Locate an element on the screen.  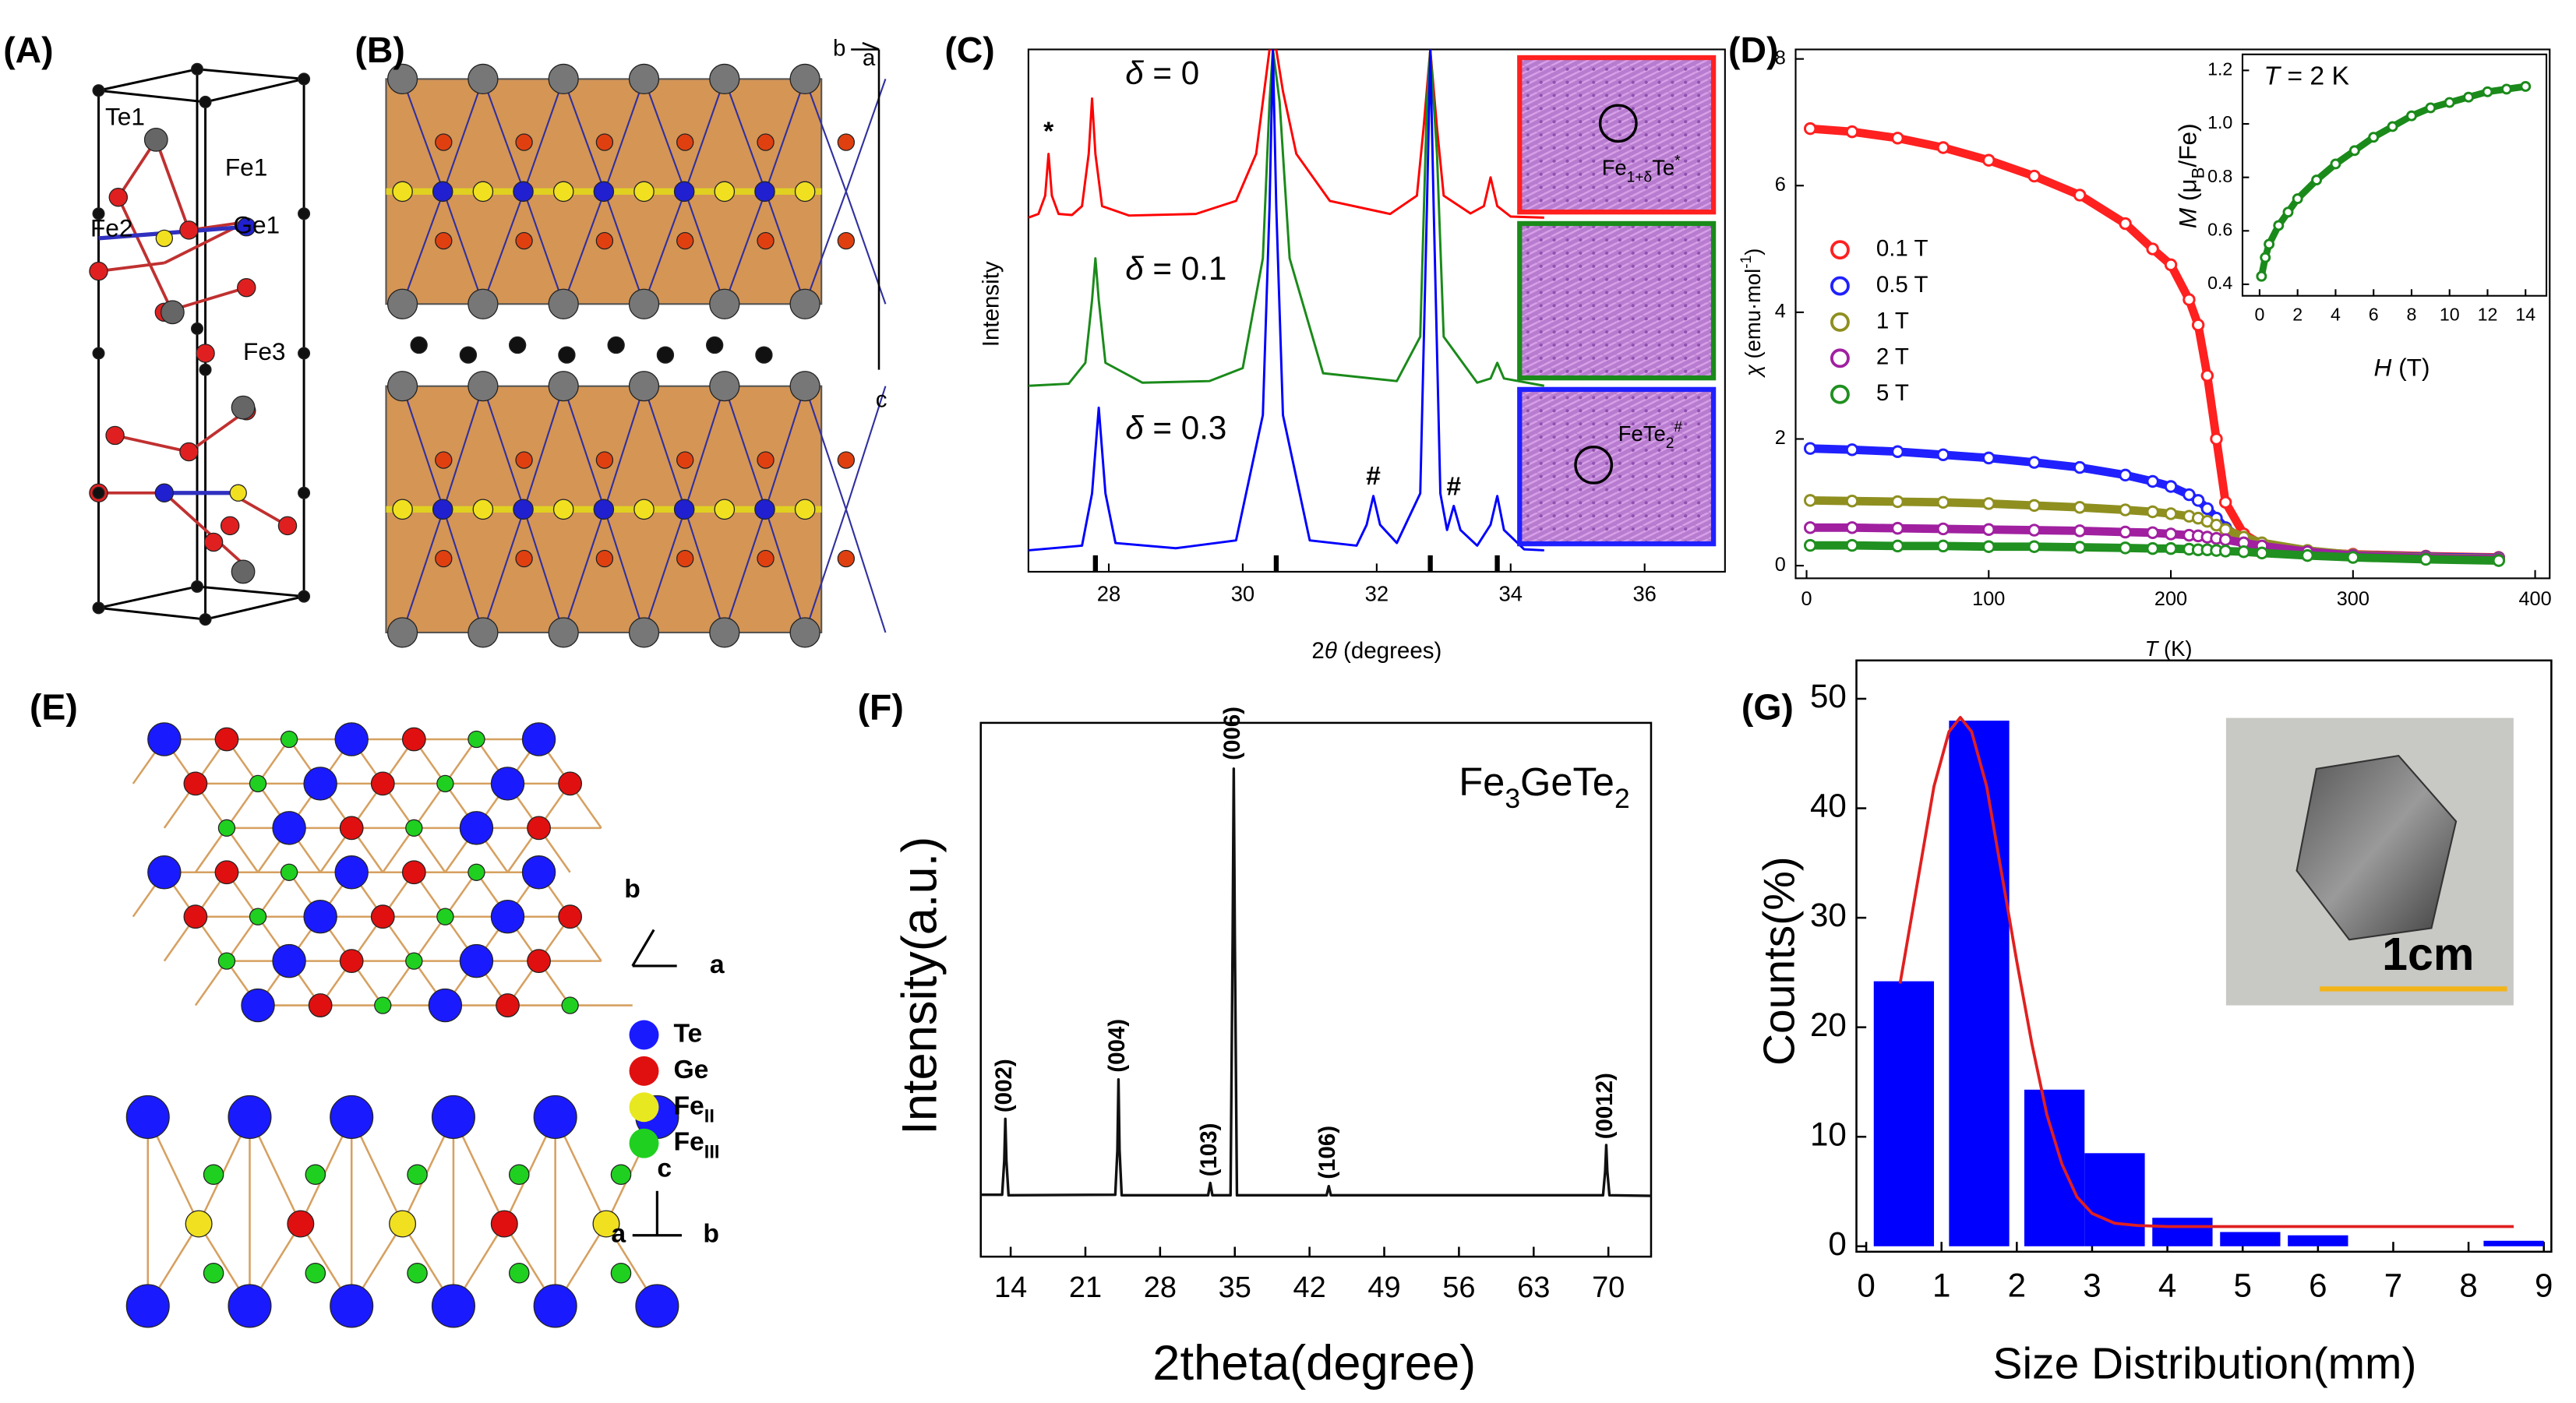
micrograph-inset is located at coordinates (1617, 135).